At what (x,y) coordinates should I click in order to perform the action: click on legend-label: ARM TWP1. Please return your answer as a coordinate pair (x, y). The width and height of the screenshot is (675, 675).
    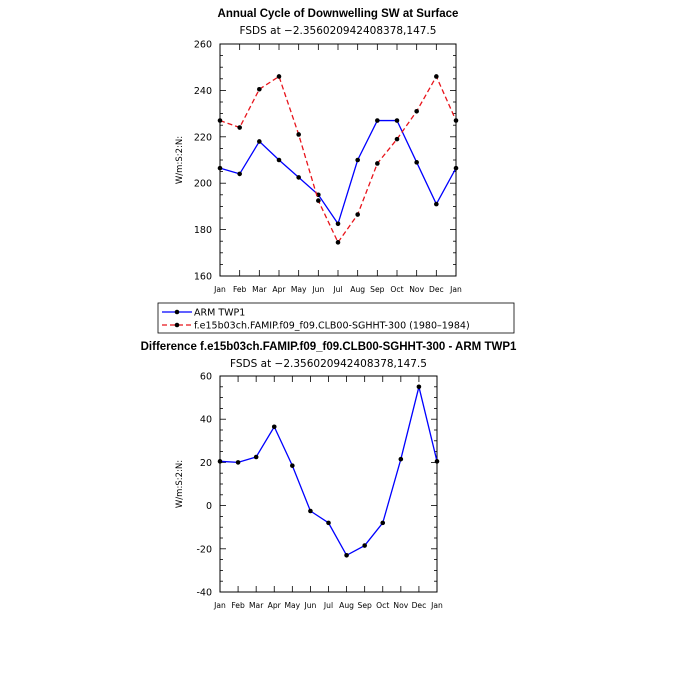
    Looking at the image, I should click on (219, 313).